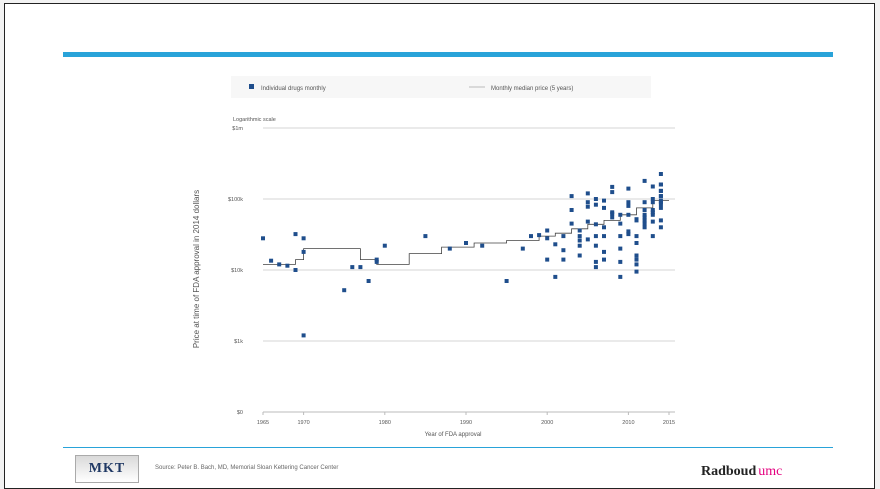 The width and height of the screenshot is (880, 489). What do you see at coordinates (628, 423) in the screenshot?
I see `x-tick-label: 2010` at bounding box center [628, 423].